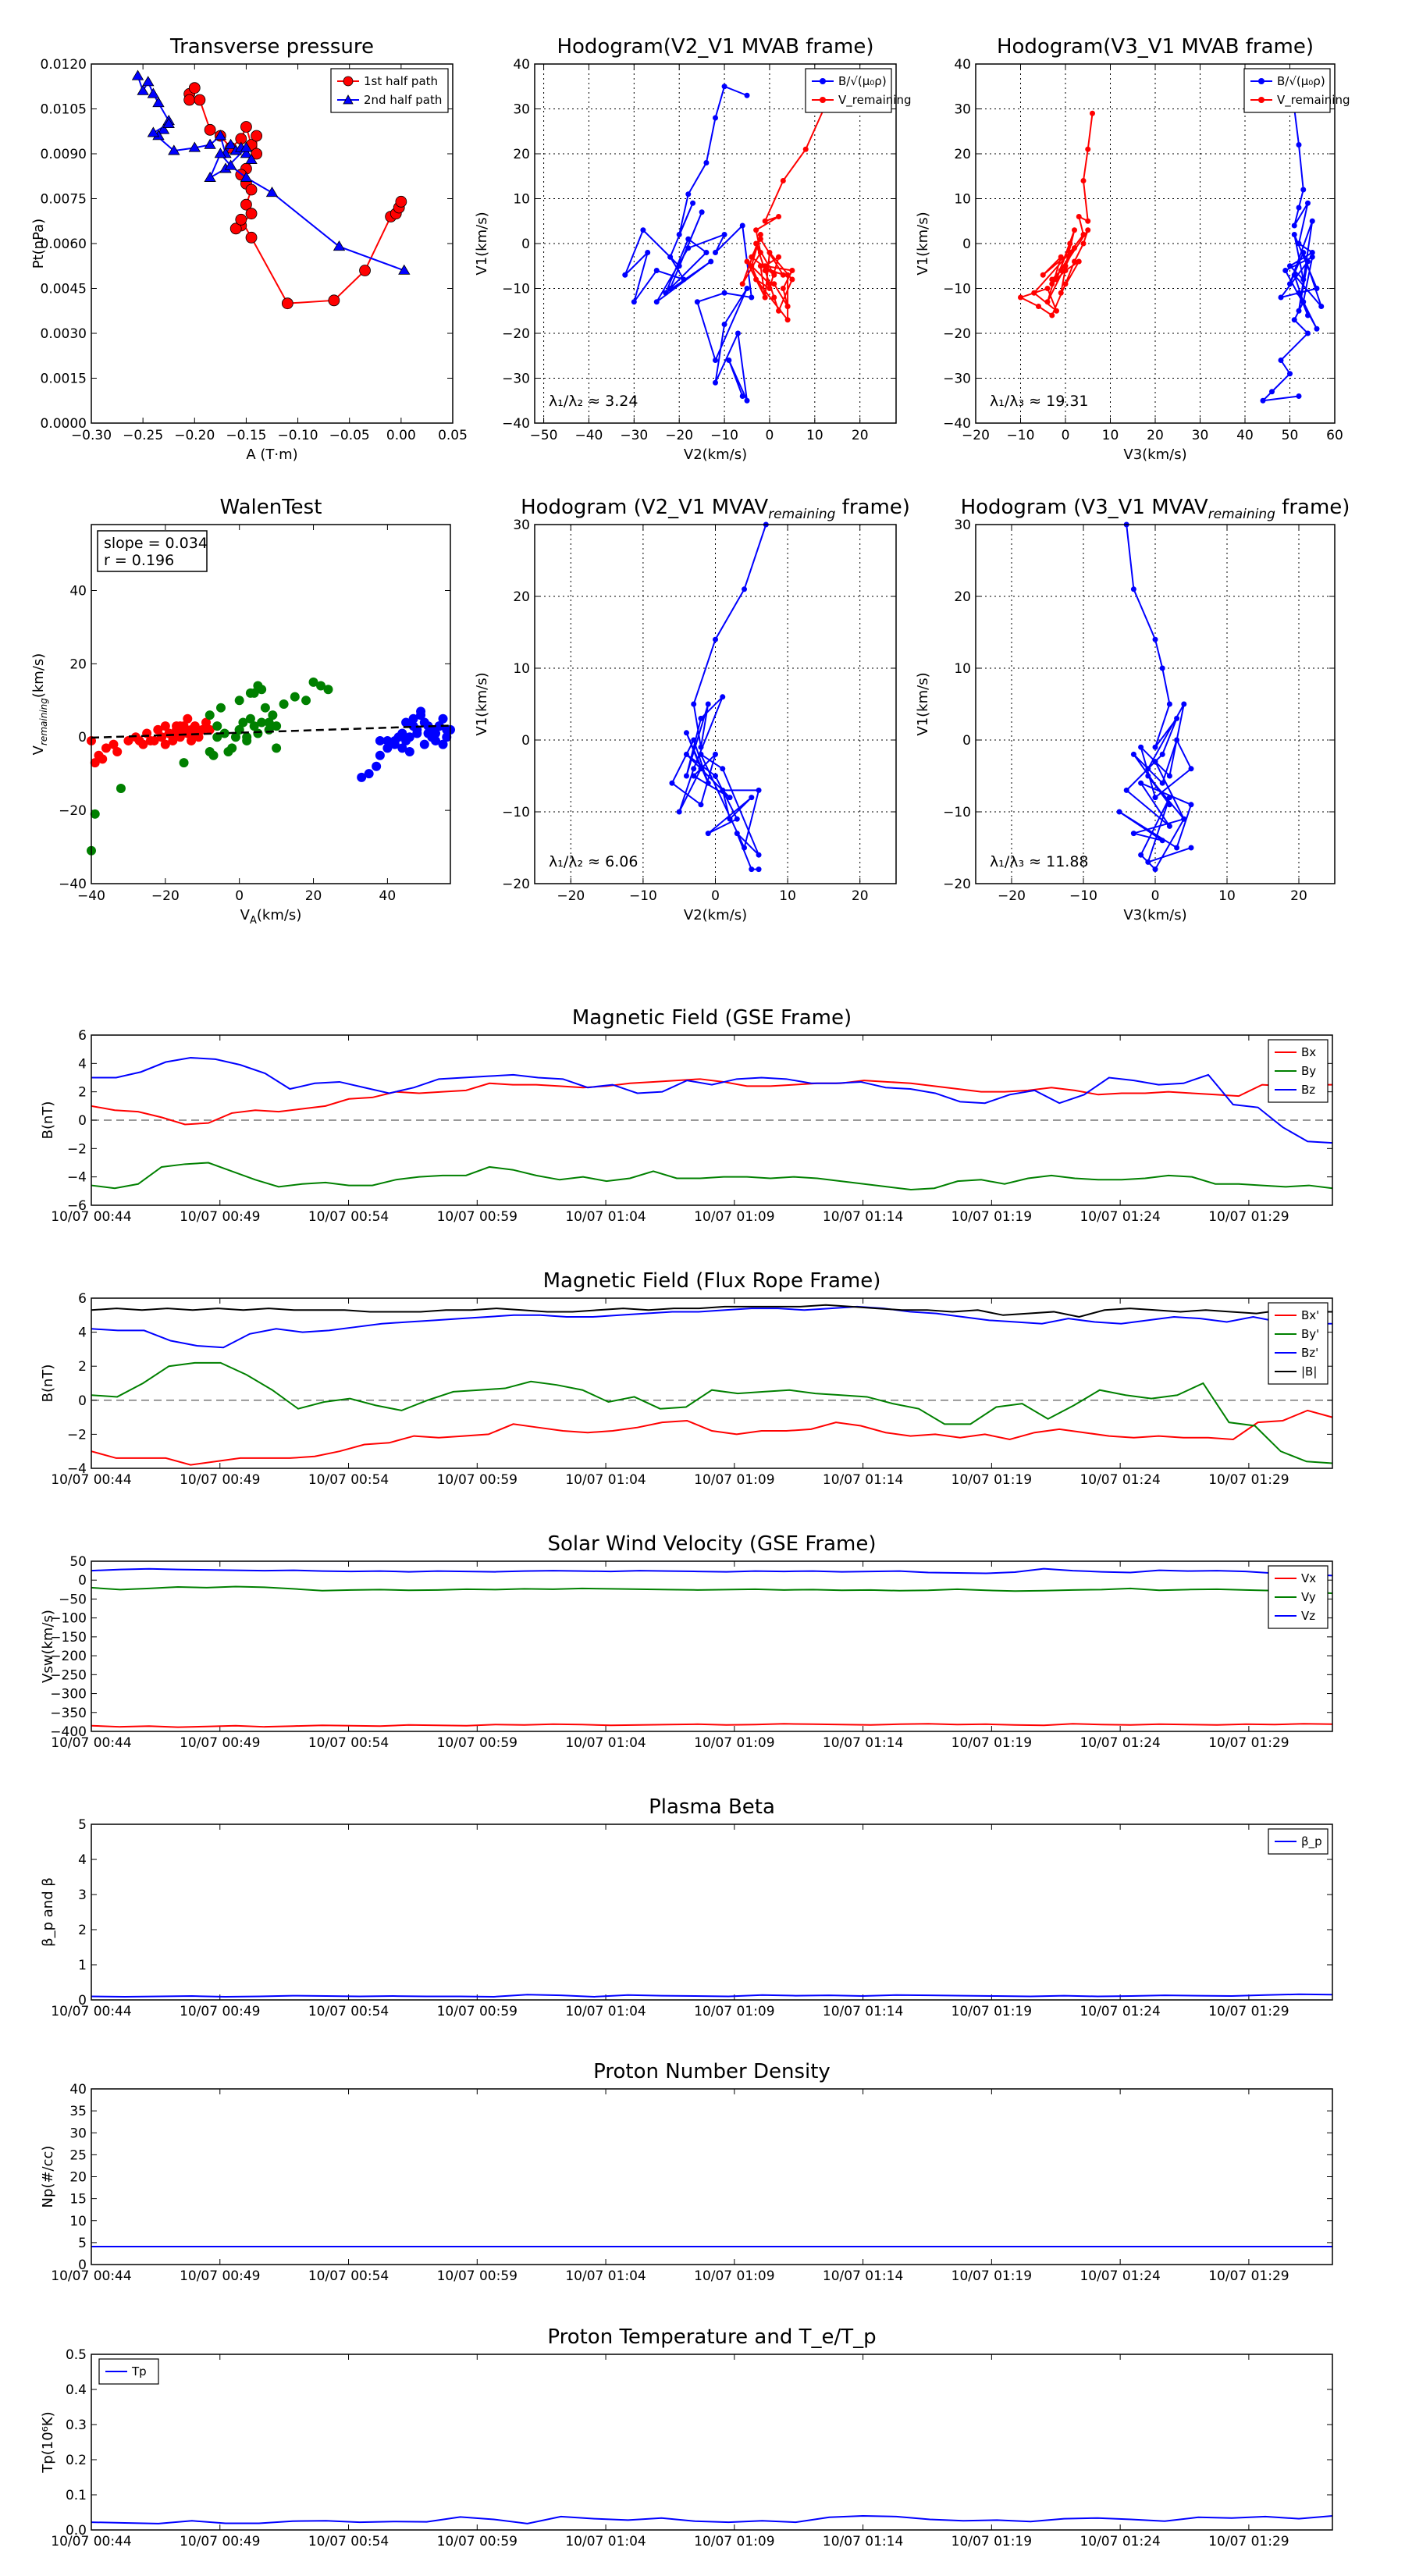 The width and height of the screenshot is (1405, 2576). Describe the element at coordinates (712, 1572) in the screenshot. I see `series-Vz` at that location.